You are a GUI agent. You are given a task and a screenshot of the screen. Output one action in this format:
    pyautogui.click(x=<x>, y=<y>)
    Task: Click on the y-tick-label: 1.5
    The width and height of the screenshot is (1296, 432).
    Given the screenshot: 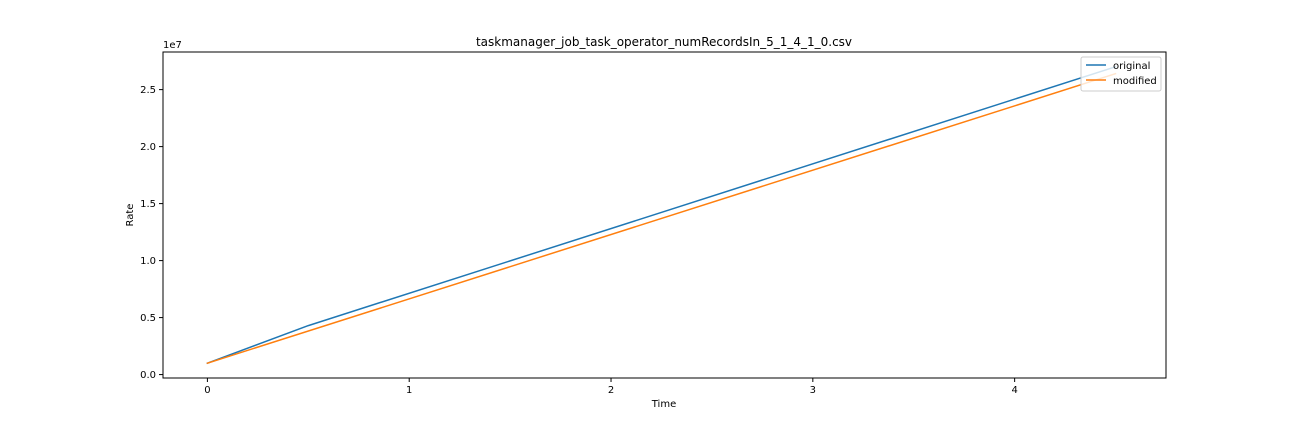 What is the action you would take?
    pyautogui.click(x=148, y=204)
    